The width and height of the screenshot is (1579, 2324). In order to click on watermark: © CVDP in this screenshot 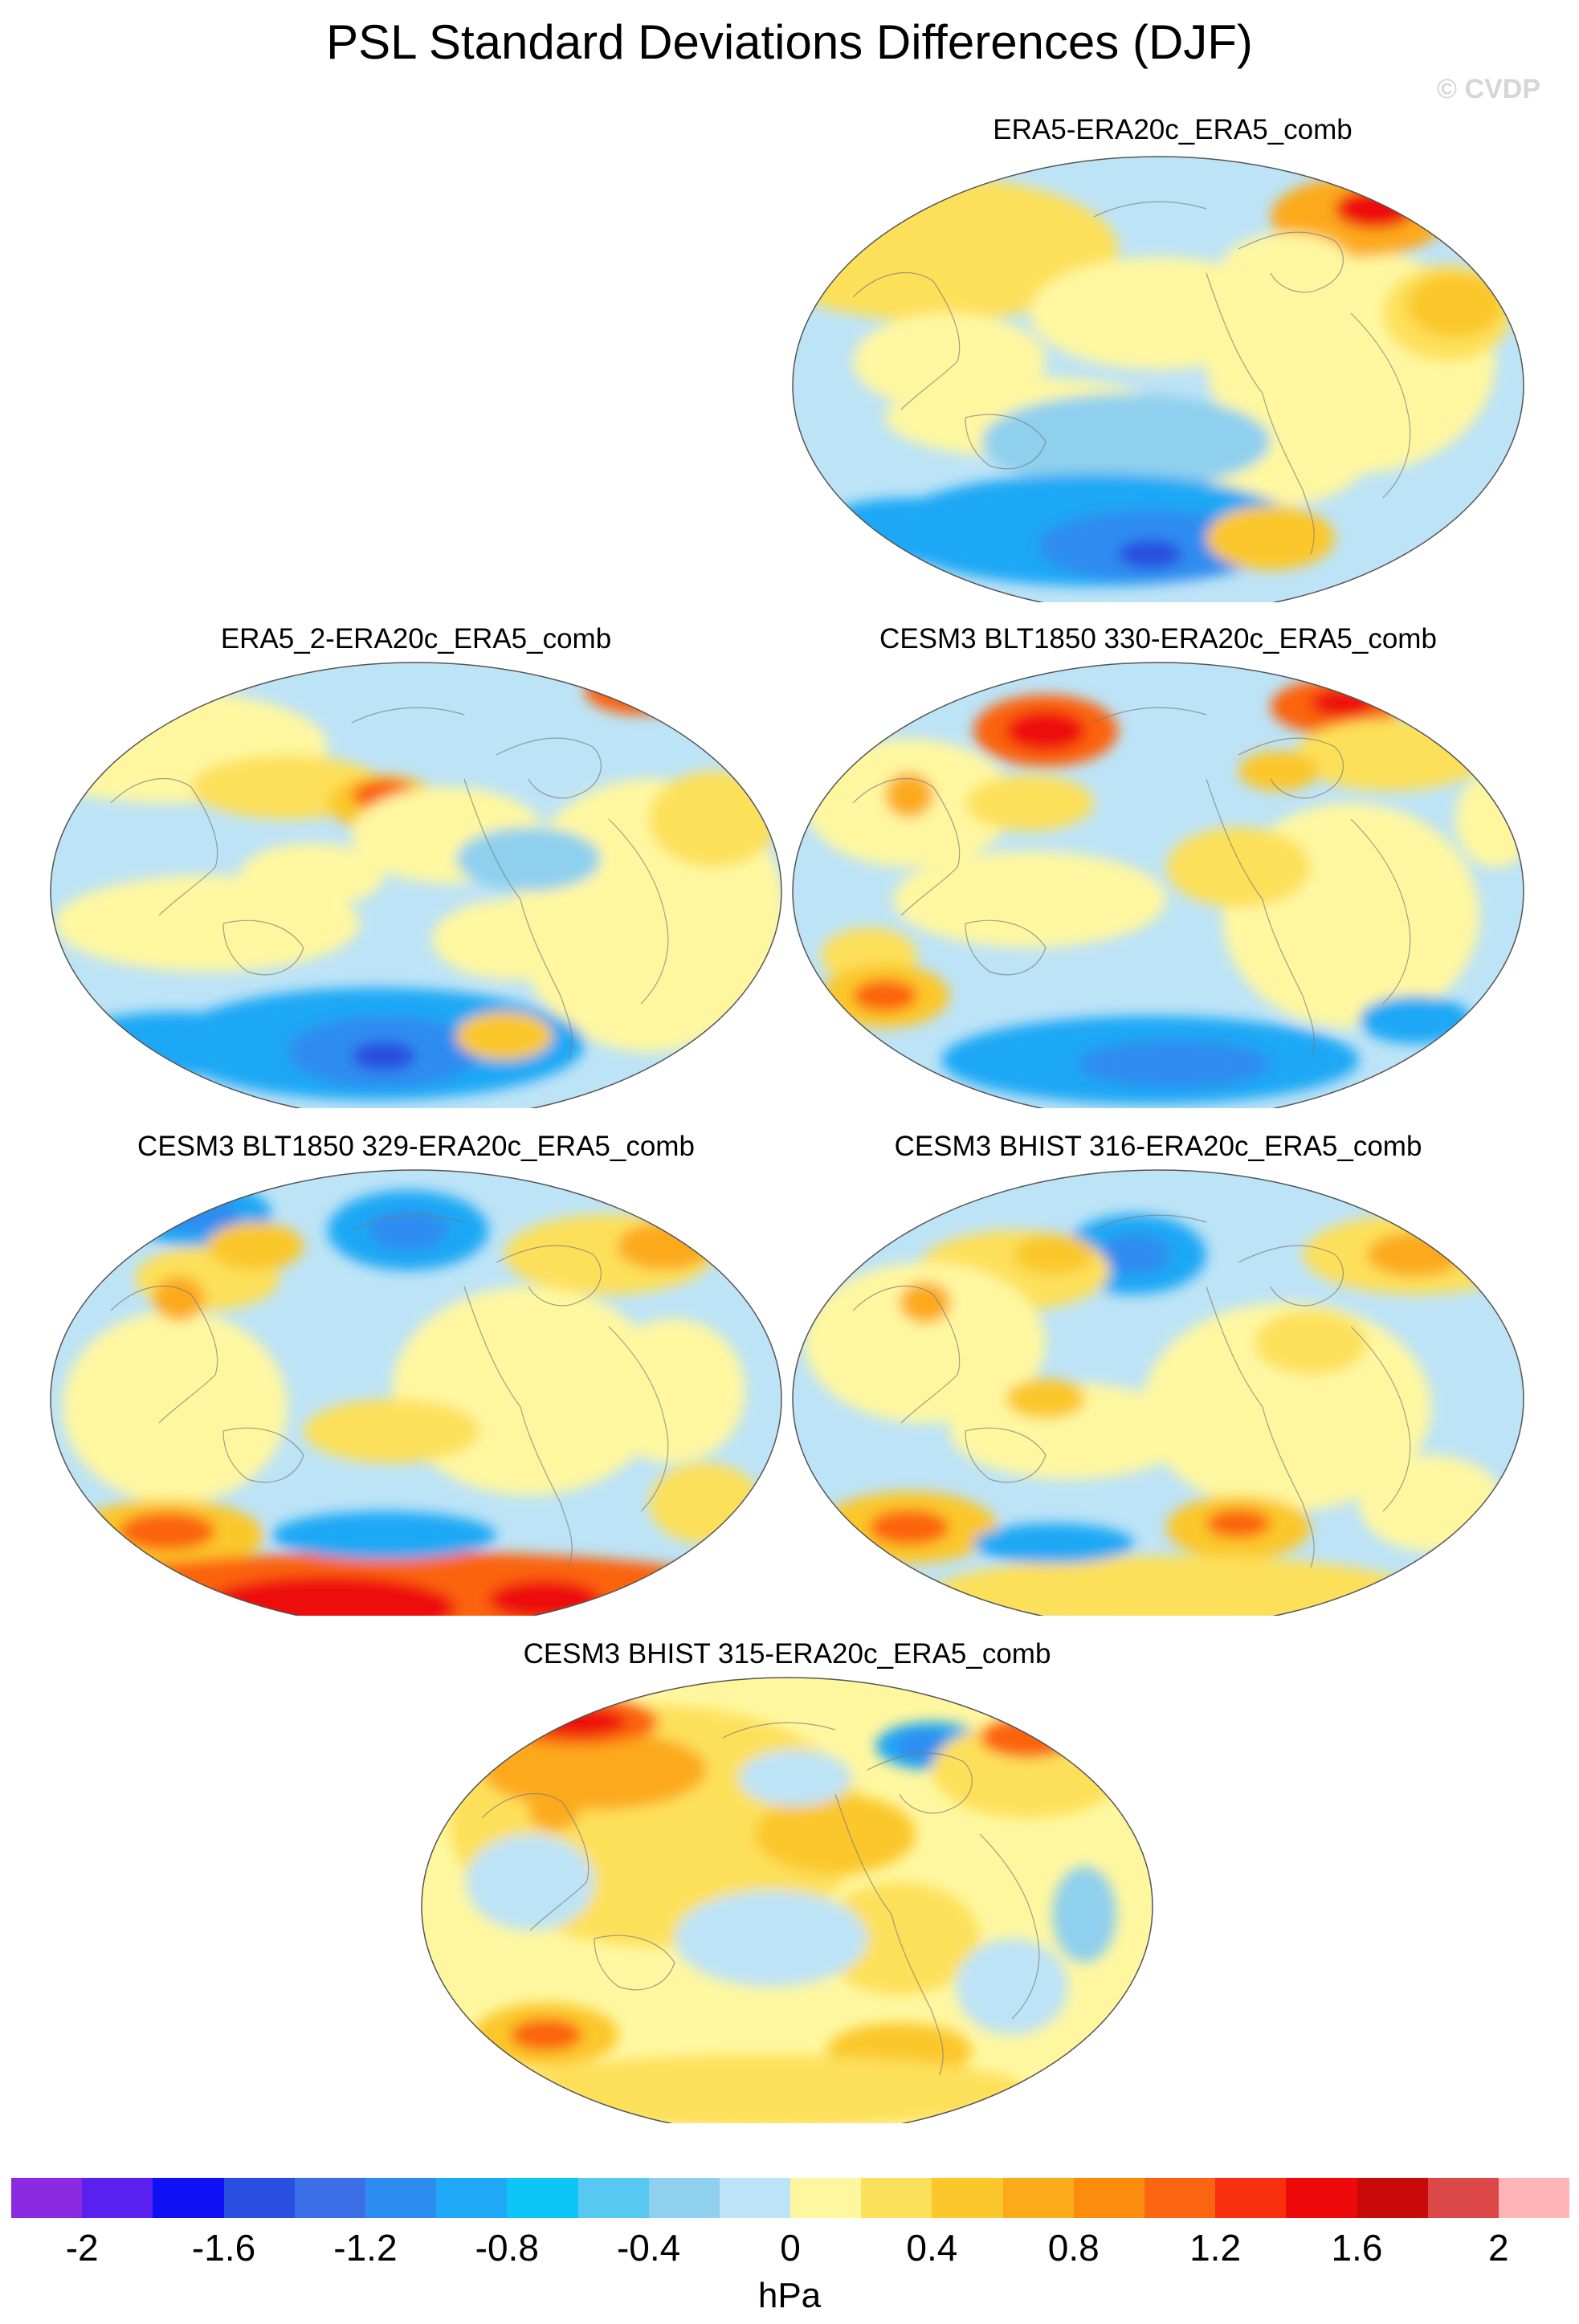, I will do `click(1488, 89)`.